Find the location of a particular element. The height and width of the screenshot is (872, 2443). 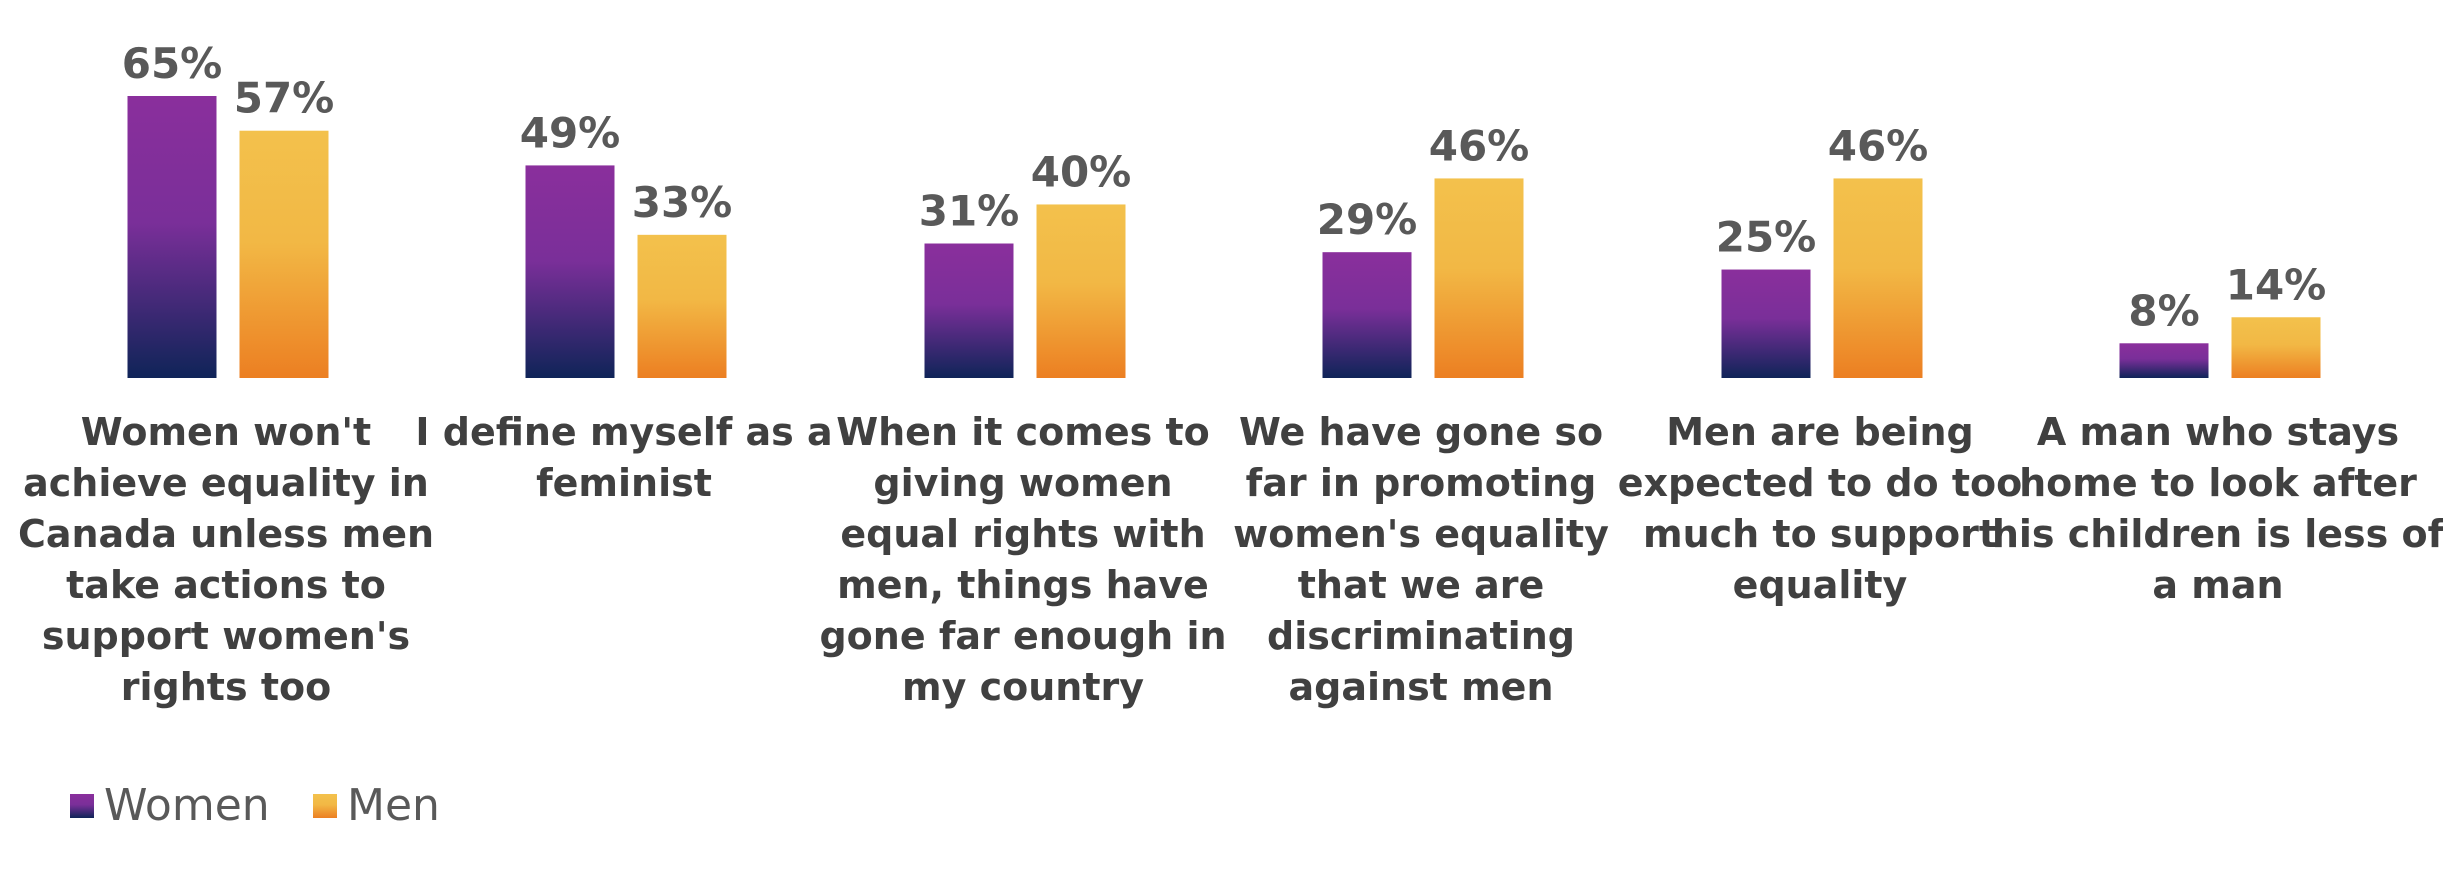

category-label-1-line-2: achieve equality in is located at coordinates (226, 483).